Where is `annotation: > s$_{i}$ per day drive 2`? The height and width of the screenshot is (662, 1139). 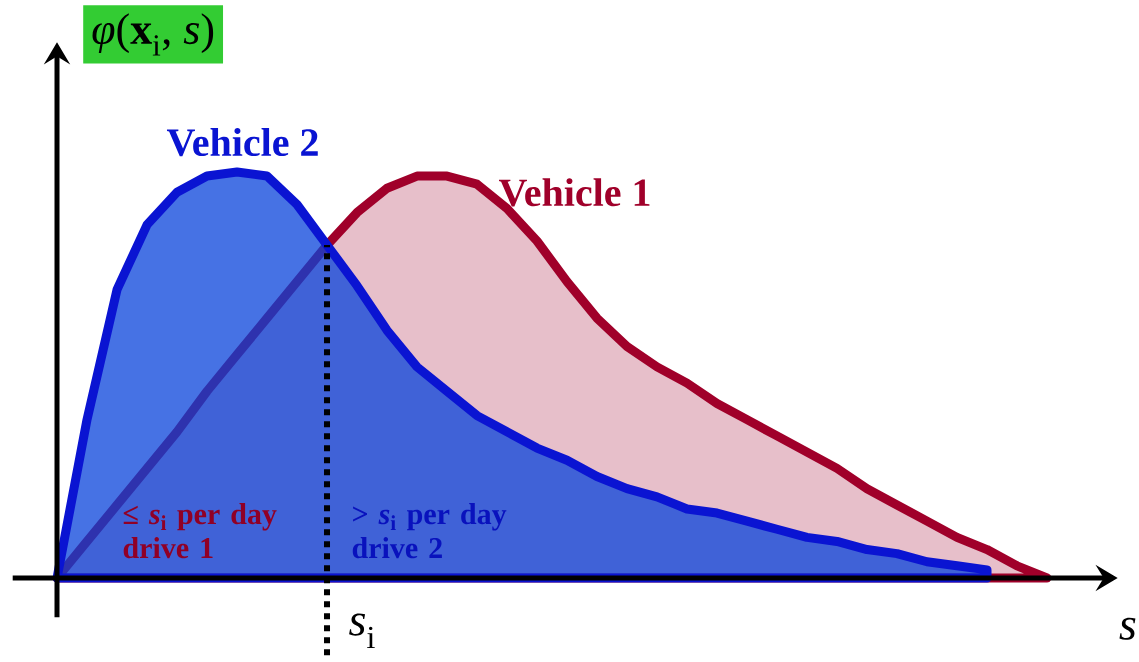
annotation: > s$_{i}$ per day drive 2 is located at coordinates (429, 531).